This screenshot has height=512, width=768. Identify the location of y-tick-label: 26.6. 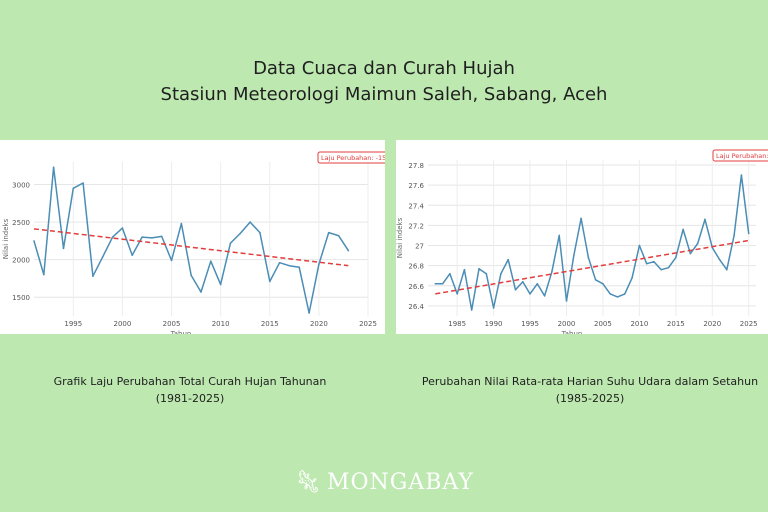
(416, 287).